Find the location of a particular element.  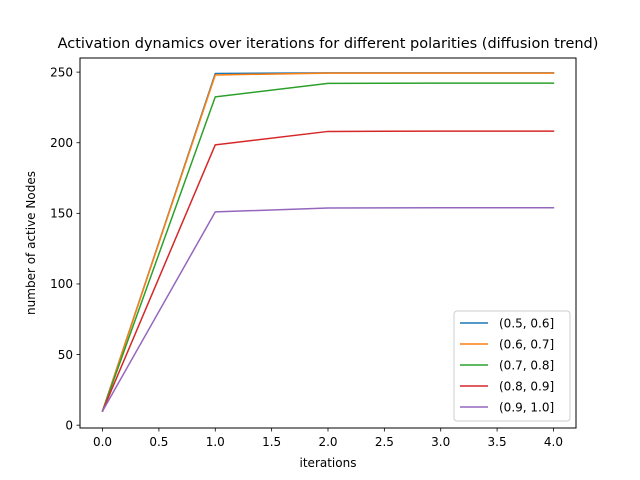

y-tick-label: 200 is located at coordinates (61, 143).